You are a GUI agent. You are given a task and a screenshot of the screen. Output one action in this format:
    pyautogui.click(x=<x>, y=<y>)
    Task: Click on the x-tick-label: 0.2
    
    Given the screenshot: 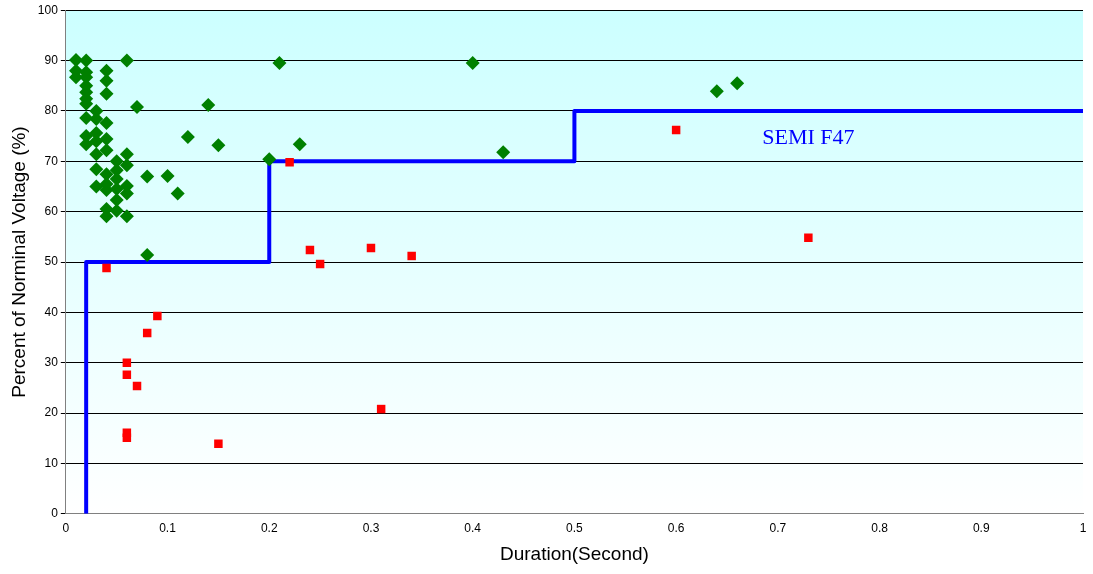 What is the action you would take?
    pyautogui.click(x=269, y=528)
    